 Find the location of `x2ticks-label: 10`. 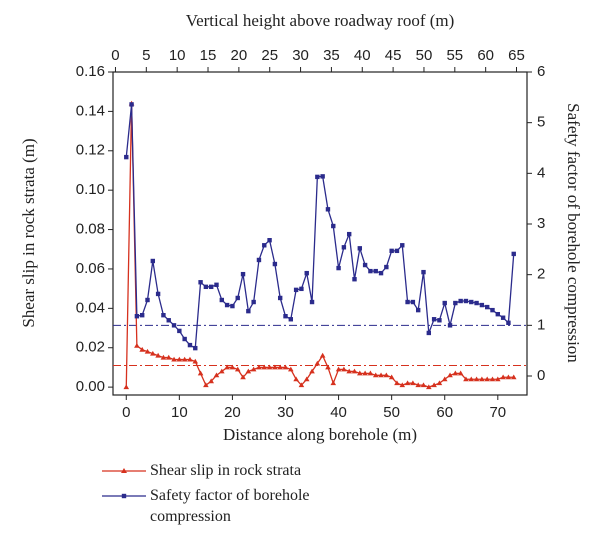

x2ticks-label: 10 is located at coordinates (177, 55).